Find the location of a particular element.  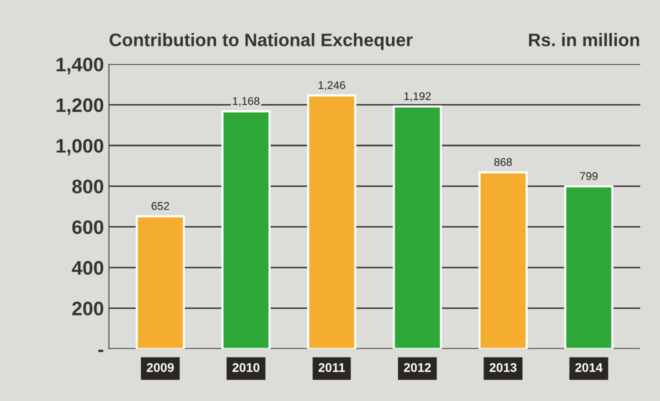

data-label: 868 is located at coordinates (503, 162).